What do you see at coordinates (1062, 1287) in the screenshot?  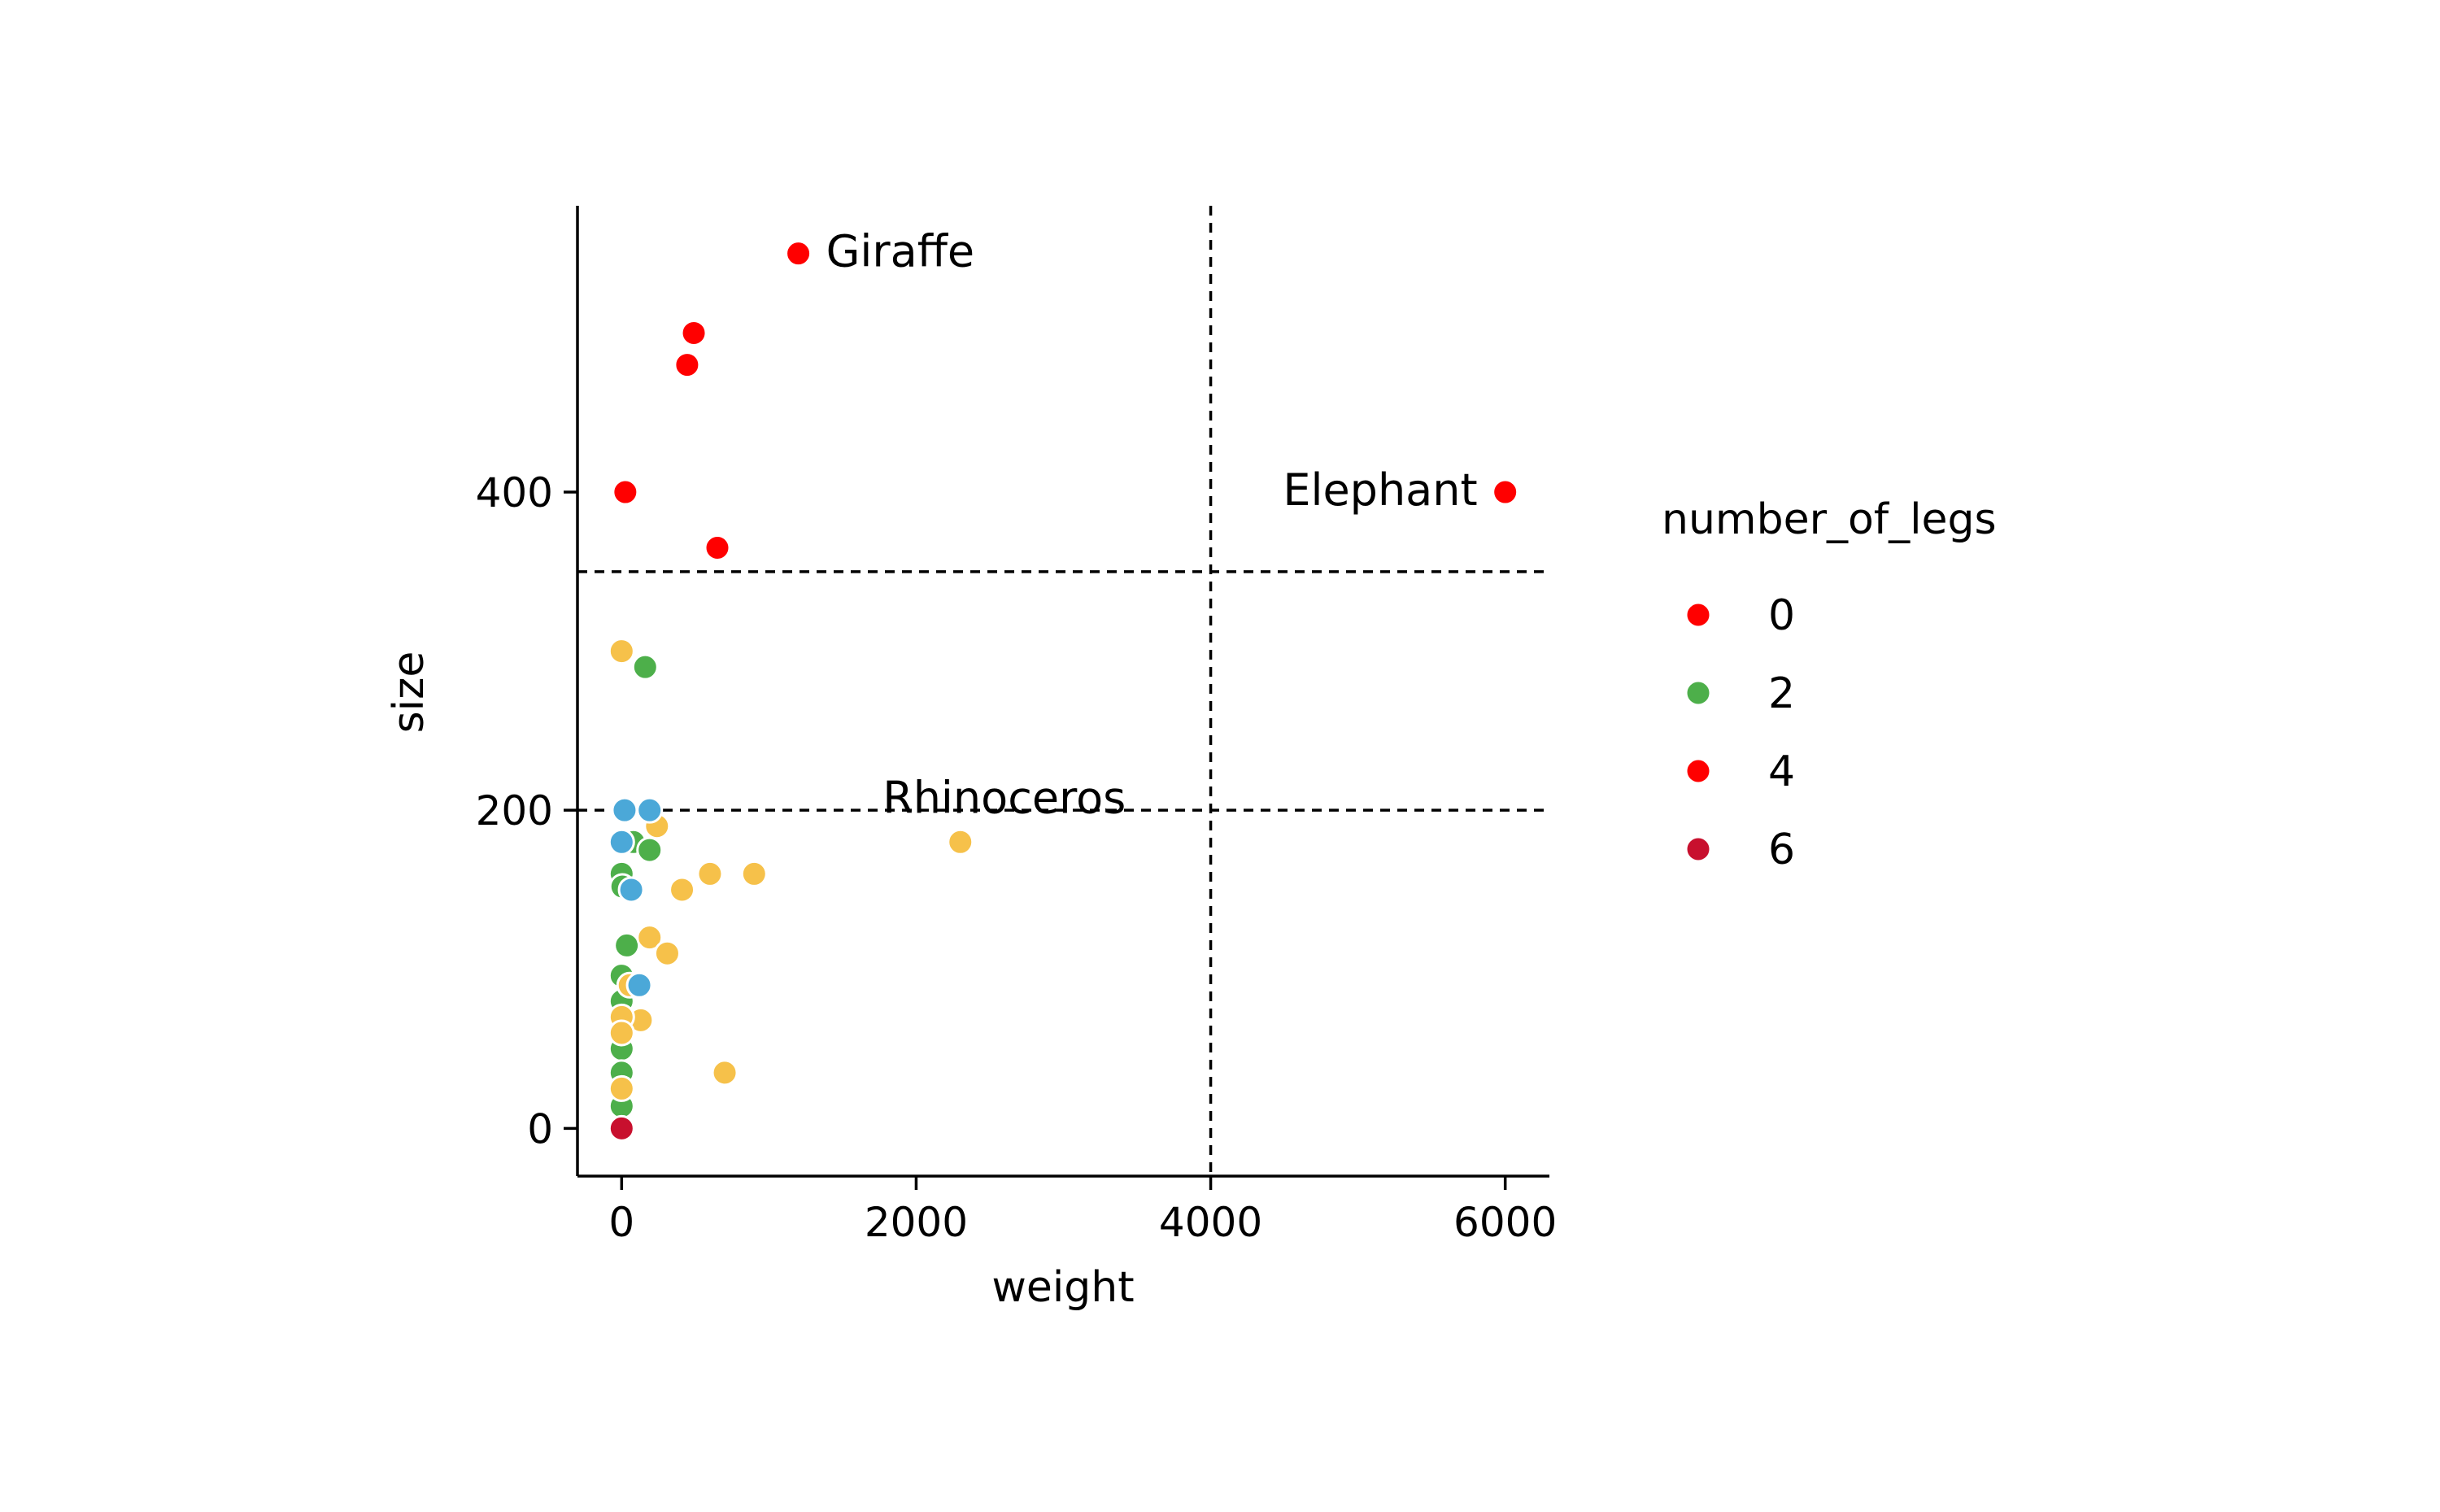 I see `x-axis-title: weight` at bounding box center [1062, 1287].